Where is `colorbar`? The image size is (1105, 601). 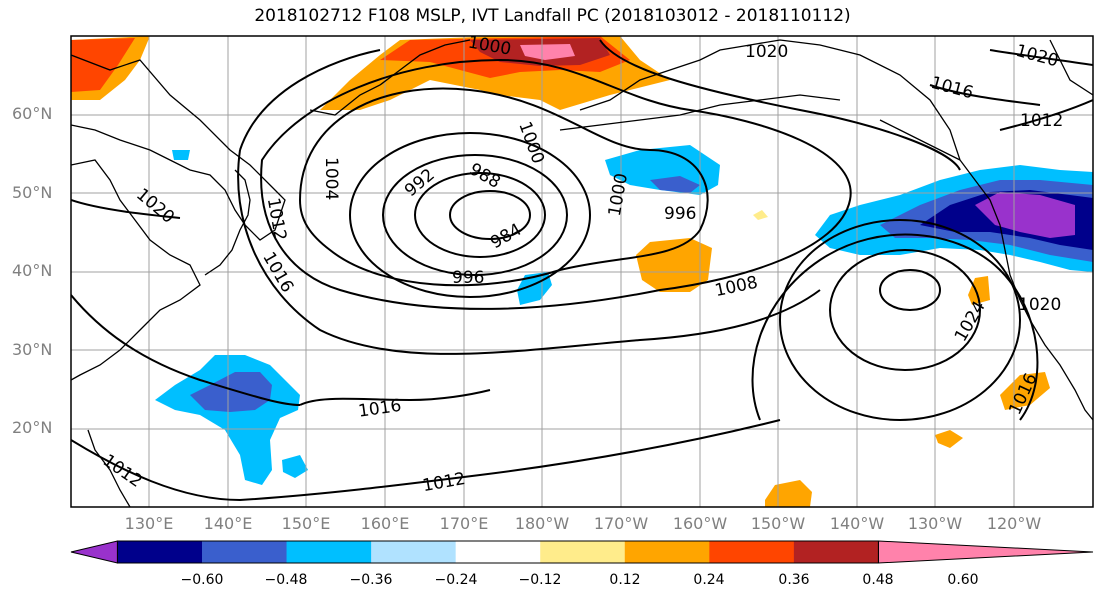 colorbar is located at coordinates (582, 552).